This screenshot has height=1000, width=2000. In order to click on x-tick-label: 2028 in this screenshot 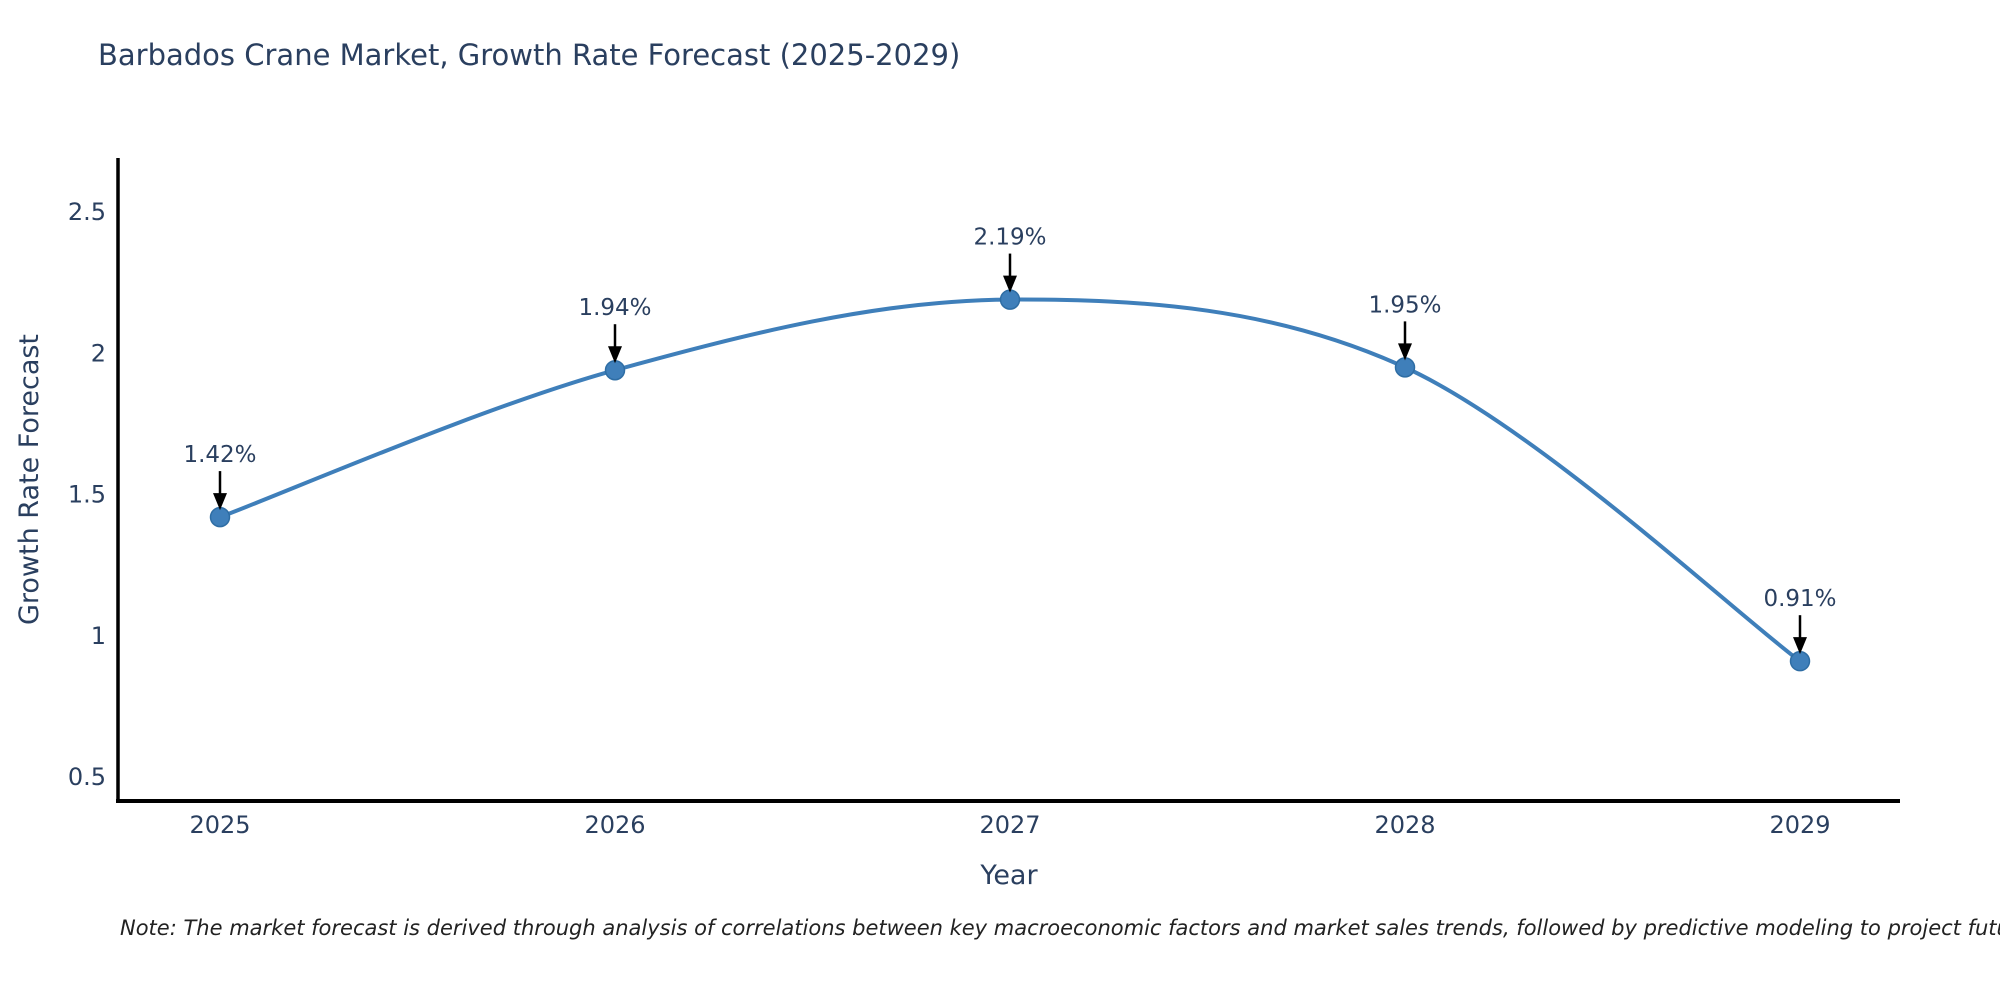, I will do `click(1404, 825)`.